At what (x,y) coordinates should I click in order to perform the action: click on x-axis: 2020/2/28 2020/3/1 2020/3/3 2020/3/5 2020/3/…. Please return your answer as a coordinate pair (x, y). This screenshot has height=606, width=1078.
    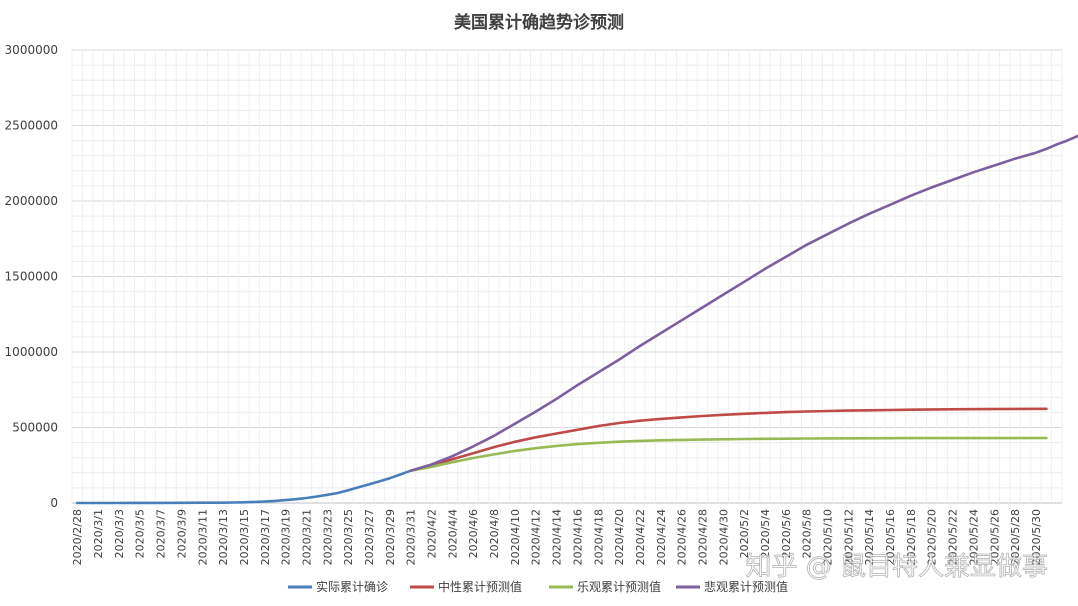
    Looking at the image, I should click on (557, 537).